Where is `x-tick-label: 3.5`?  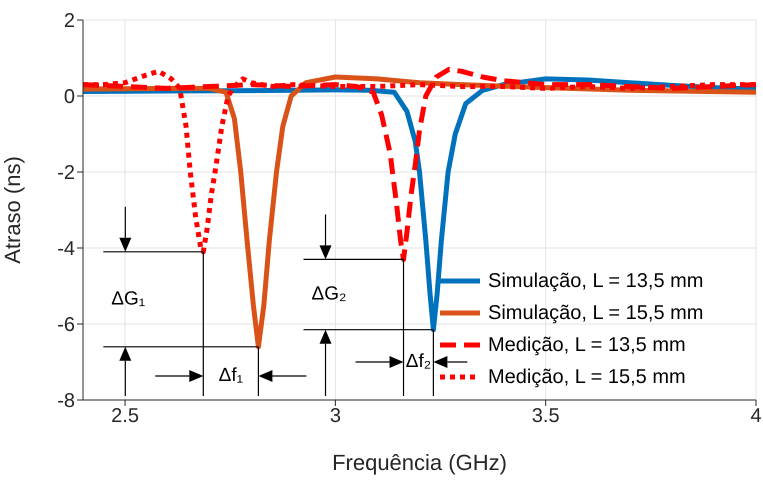 x-tick-label: 3.5 is located at coordinates (546, 416).